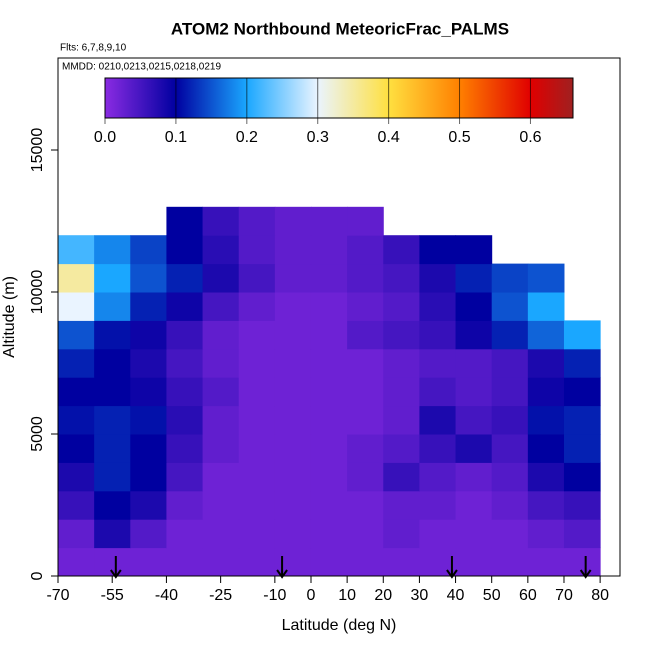  I want to click on x-axis-label: Latitude (deg N), so click(339, 625).